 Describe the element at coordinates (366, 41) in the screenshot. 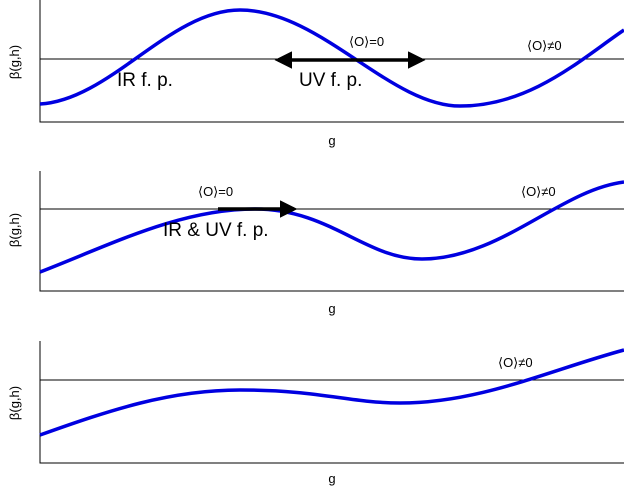

I see `panel-1-vev-zero-label: ⟨O⟩=0` at that location.